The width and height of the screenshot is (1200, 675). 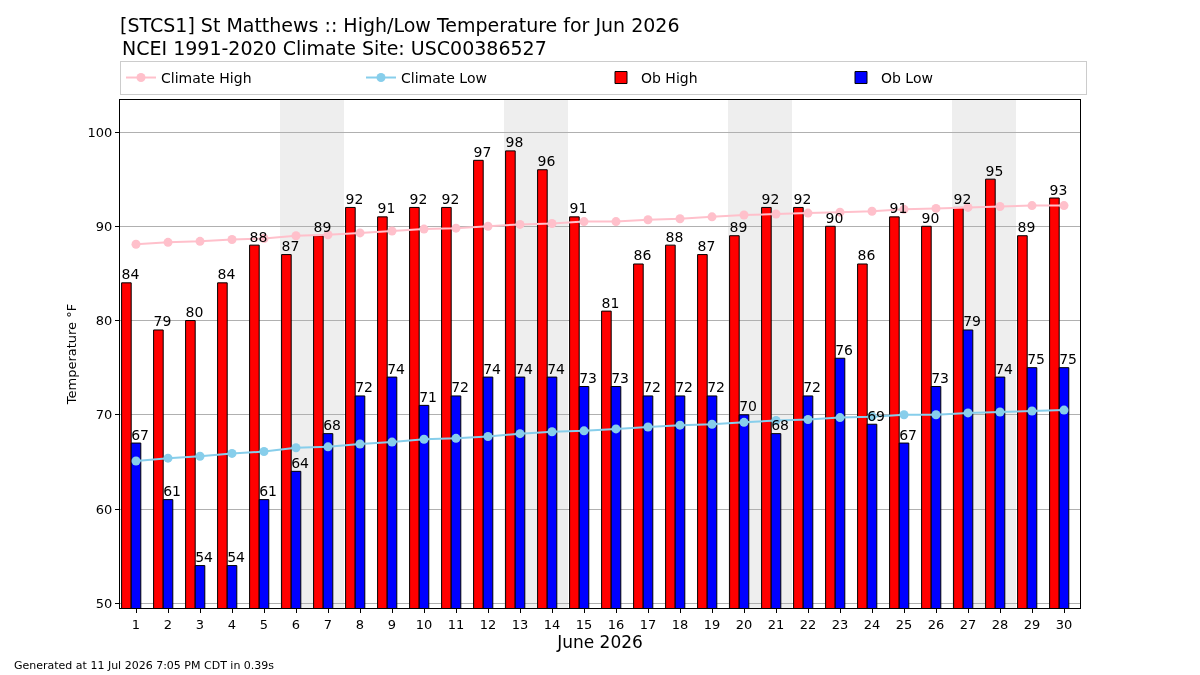 I want to click on data-label: 64, so click(x=300, y=462).